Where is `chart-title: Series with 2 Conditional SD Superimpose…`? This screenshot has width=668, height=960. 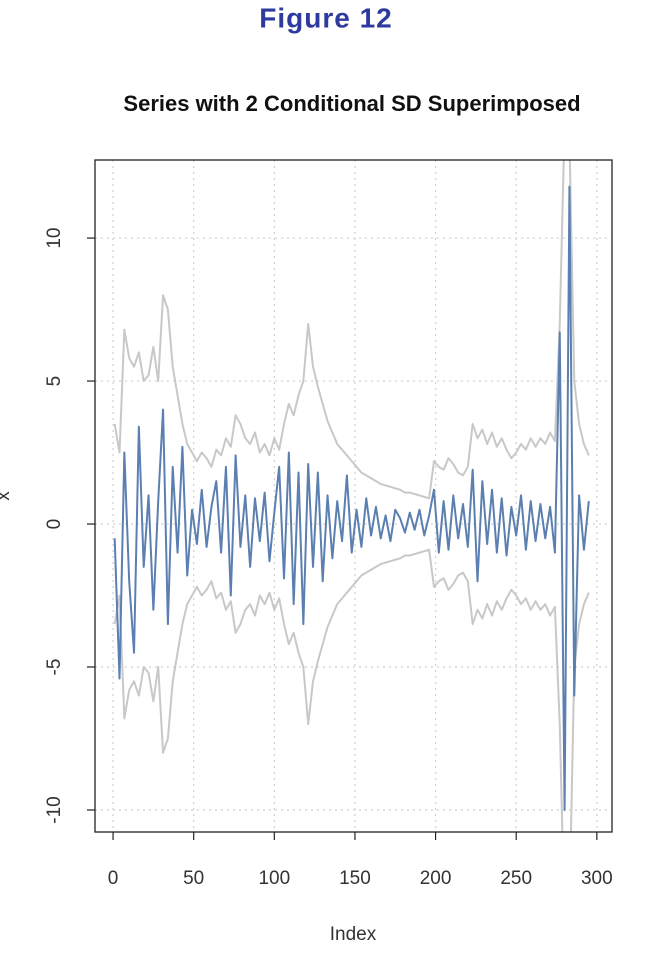
chart-title: Series with 2 Conditional SD Superimpose… is located at coordinates (351, 103).